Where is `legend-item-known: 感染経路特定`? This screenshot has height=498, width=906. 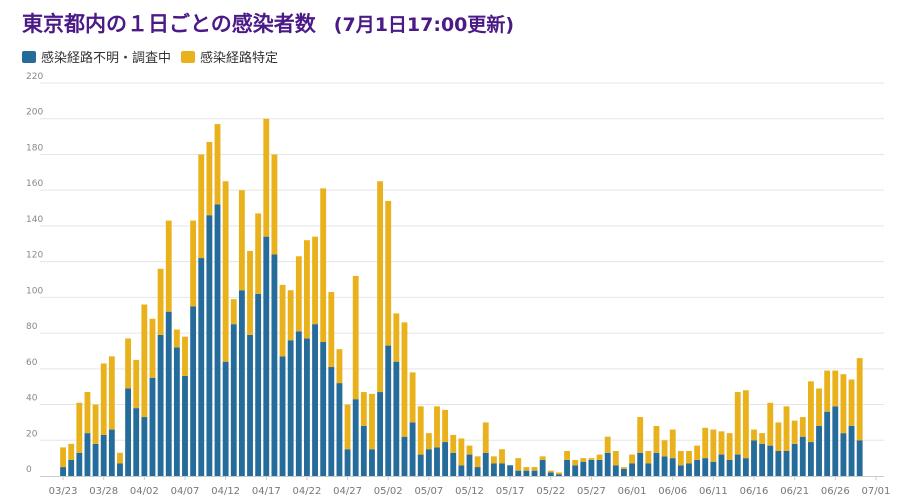 legend-item-known: 感染経路特定 is located at coordinates (229, 56).